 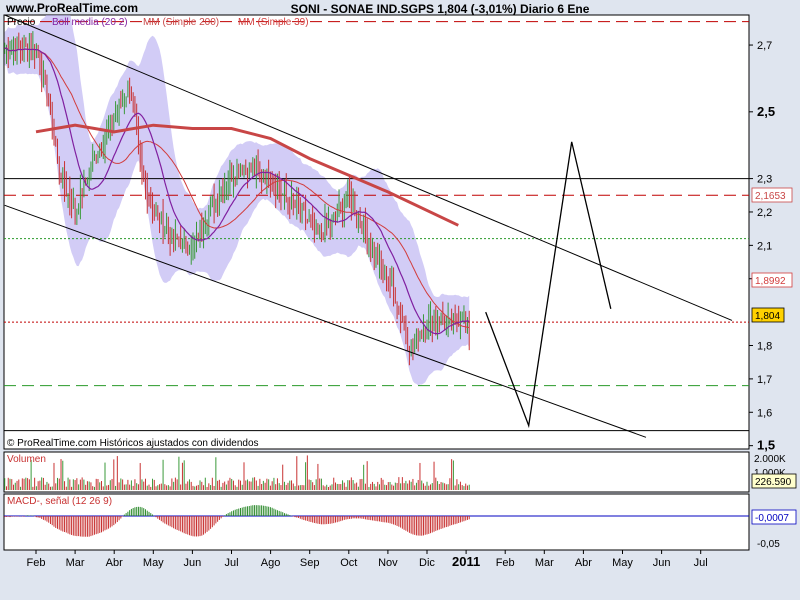 What do you see at coordinates (348, 563) in the screenshot?
I see `x-tick-label: Oct` at bounding box center [348, 563].